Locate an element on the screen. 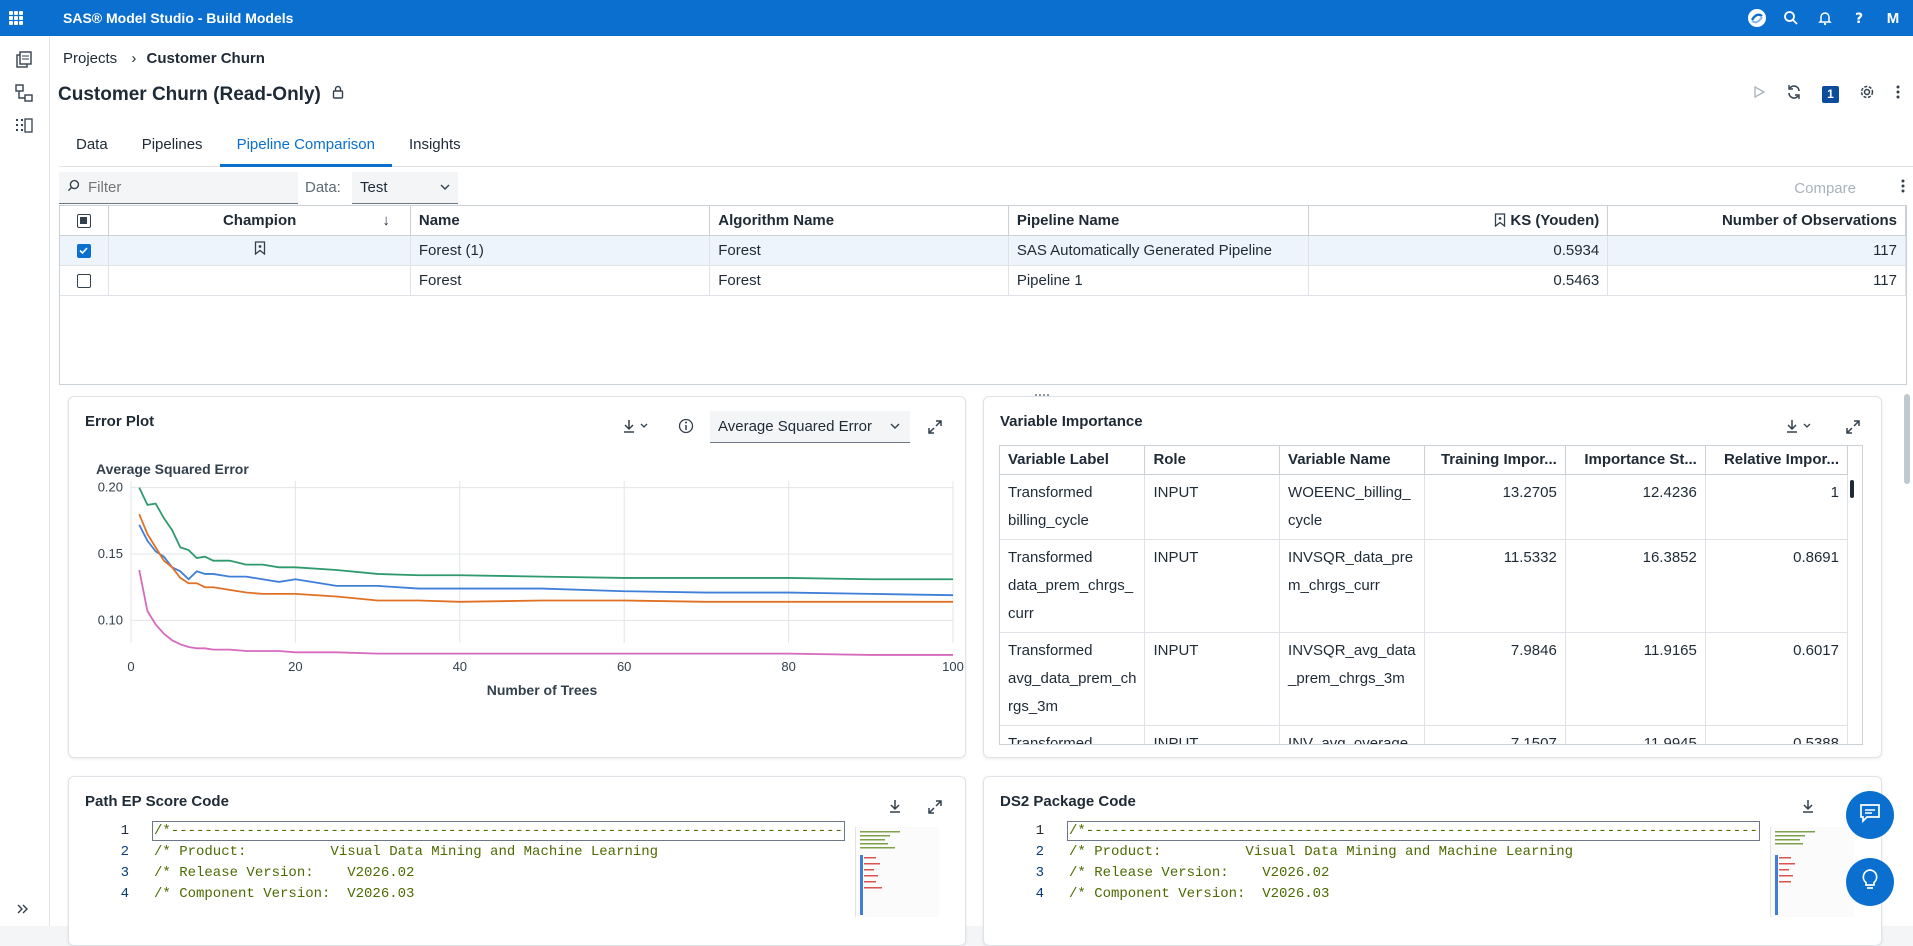  table-row: Forest Forest Pipeline 1 0.5463 117 is located at coordinates (983, 280).